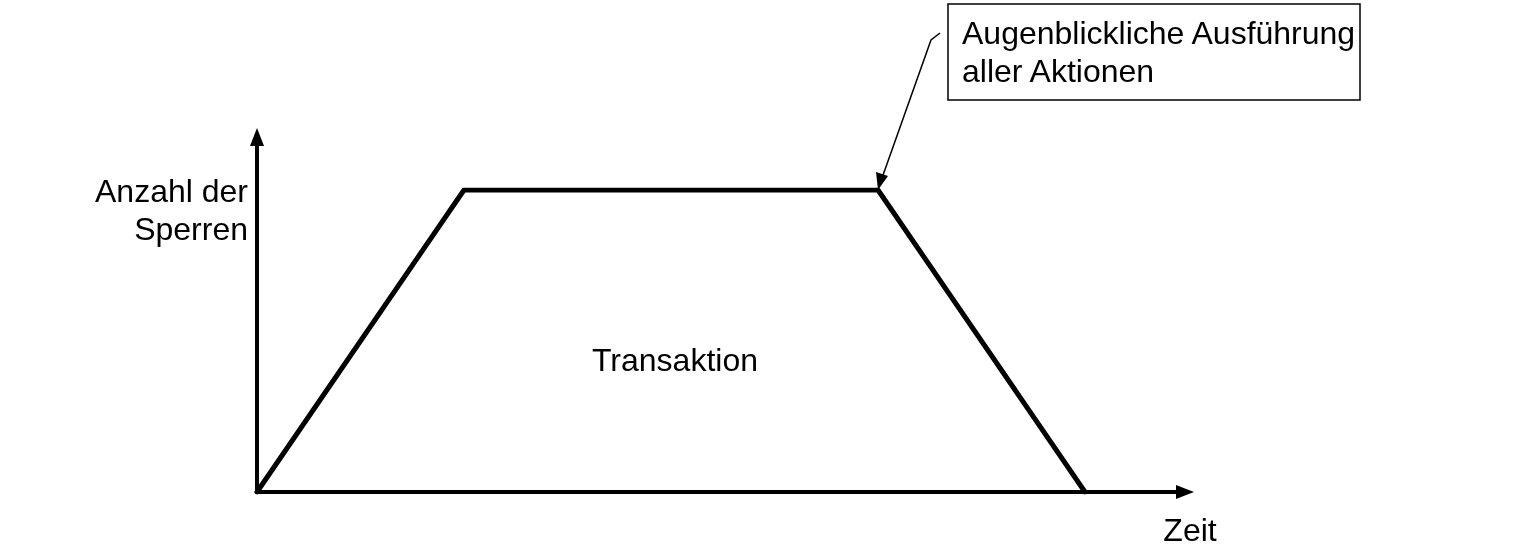 This screenshot has height=553, width=1535. I want to click on text: Augenblickliche Ausführung aller Aktionen, so click(1159, 52).